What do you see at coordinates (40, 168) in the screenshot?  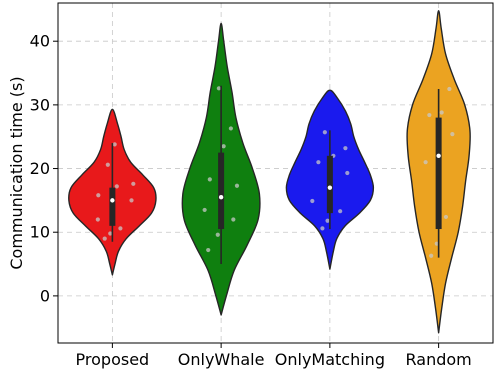 I see `y-tick-label: 20` at bounding box center [40, 168].